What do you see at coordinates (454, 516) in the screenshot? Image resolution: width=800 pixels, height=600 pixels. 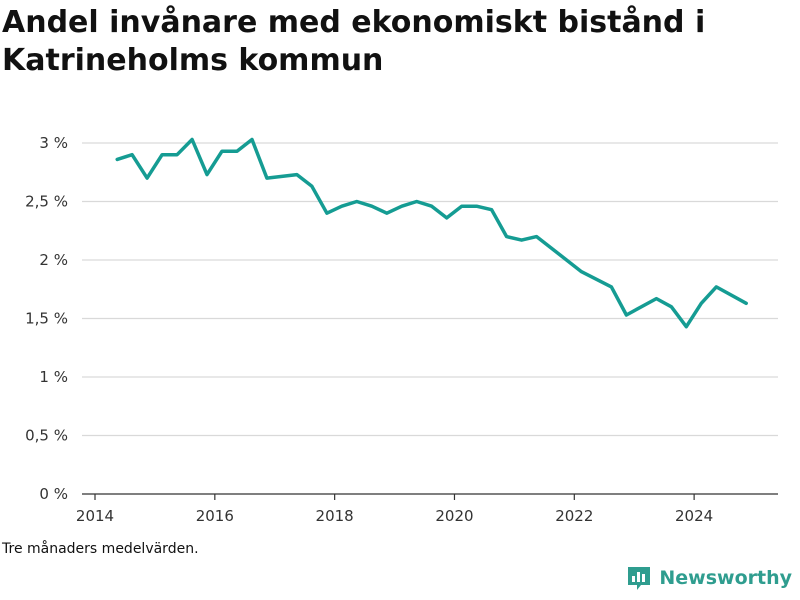 I see `x-tick-label: 2020` at bounding box center [454, 516].